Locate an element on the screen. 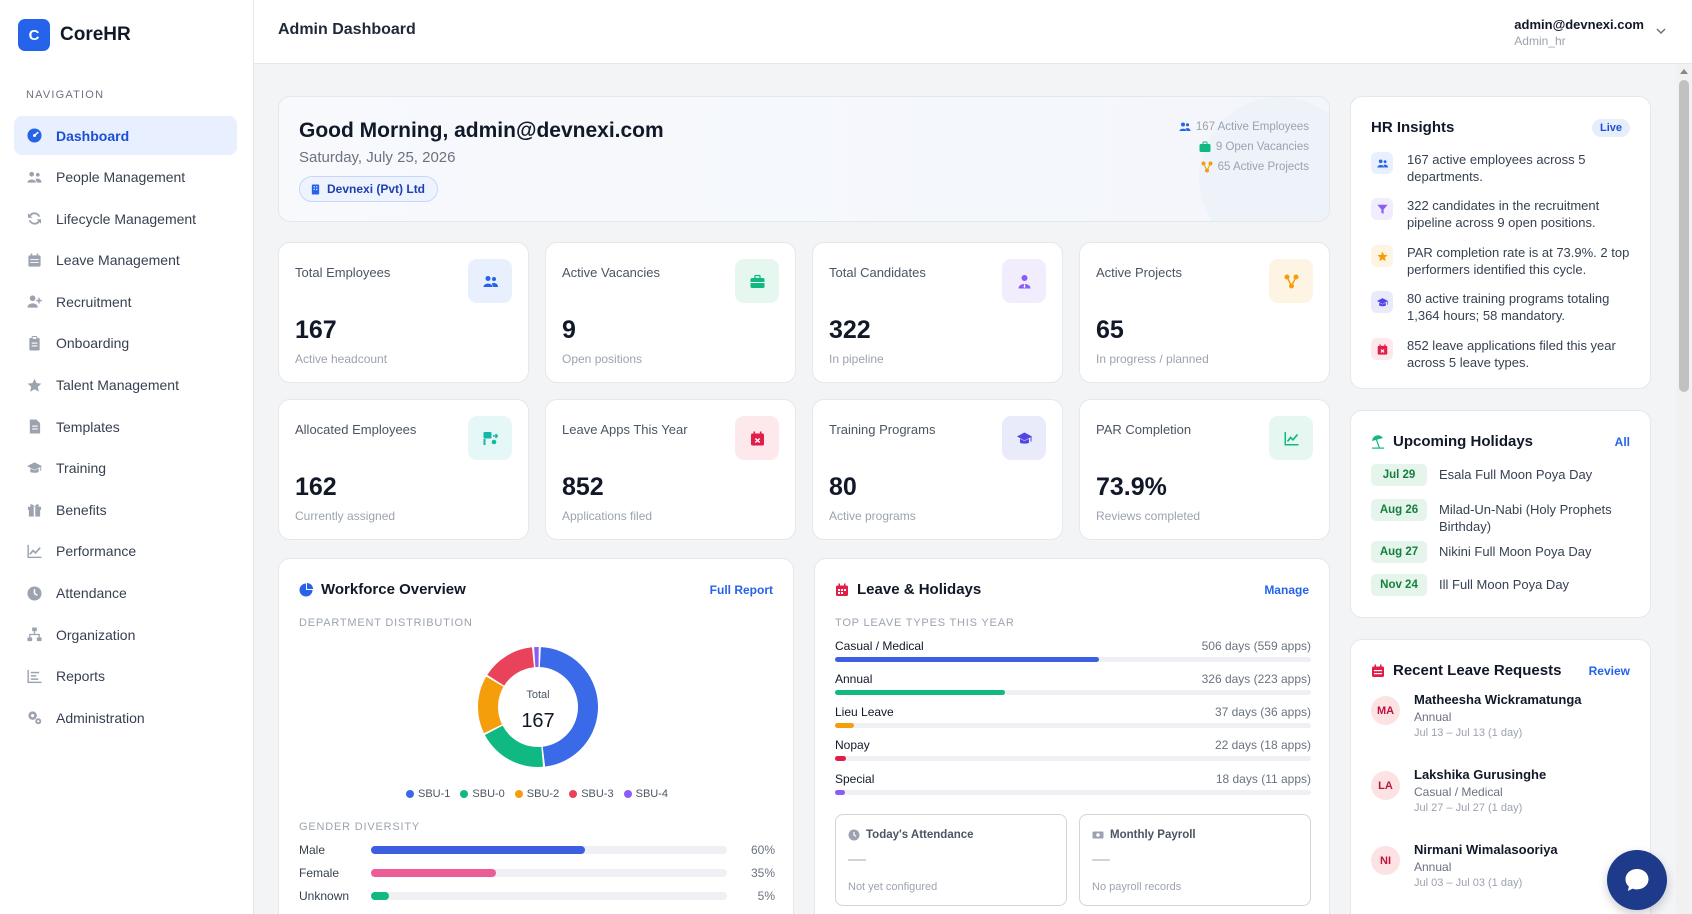 This screenshot has width=1692, height=914. all-holidays-link: All is located at coordinates (1622, 442).